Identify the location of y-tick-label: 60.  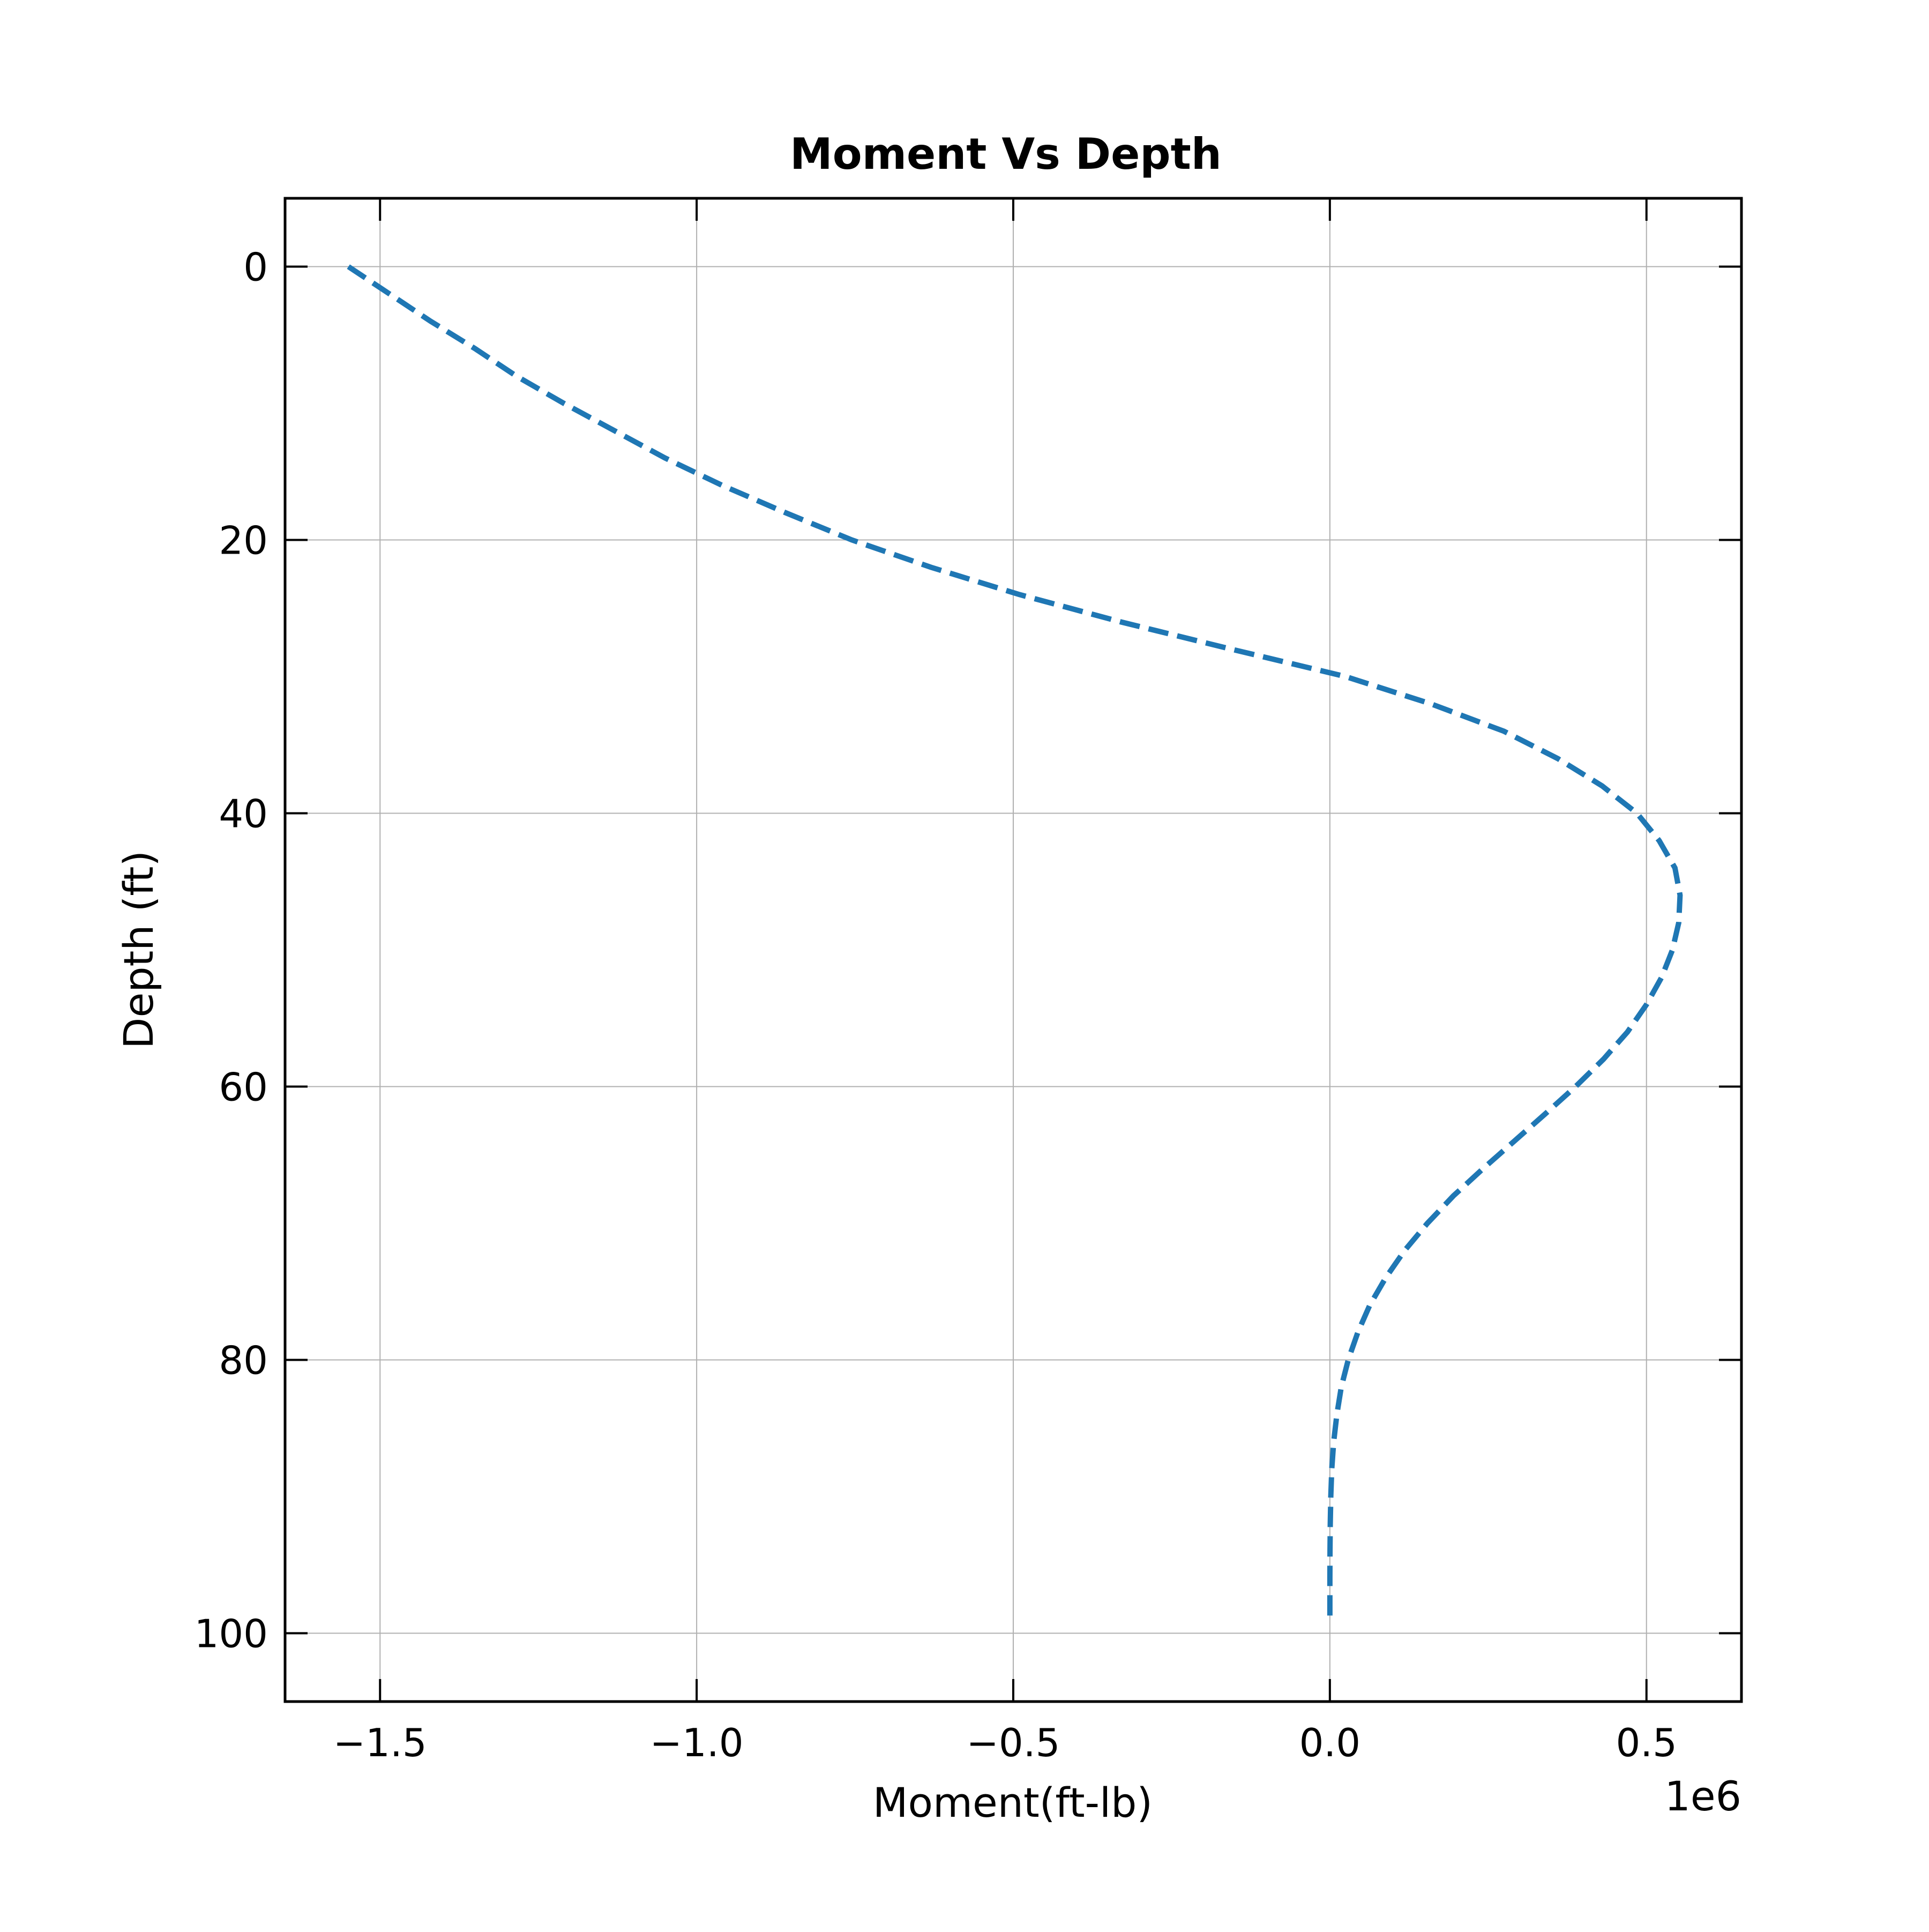
(244, 1087).